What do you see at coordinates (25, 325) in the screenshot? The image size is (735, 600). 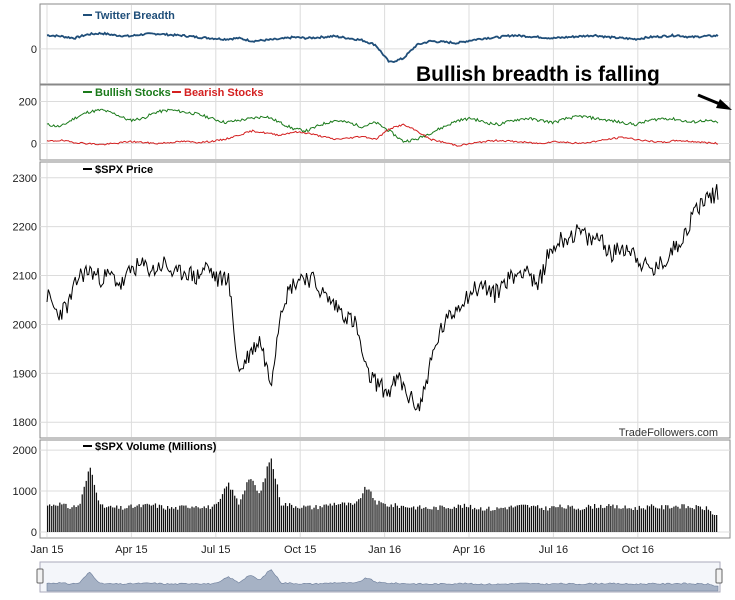 I see `y-tick-label: 2000` at bounding box center [25, 325].